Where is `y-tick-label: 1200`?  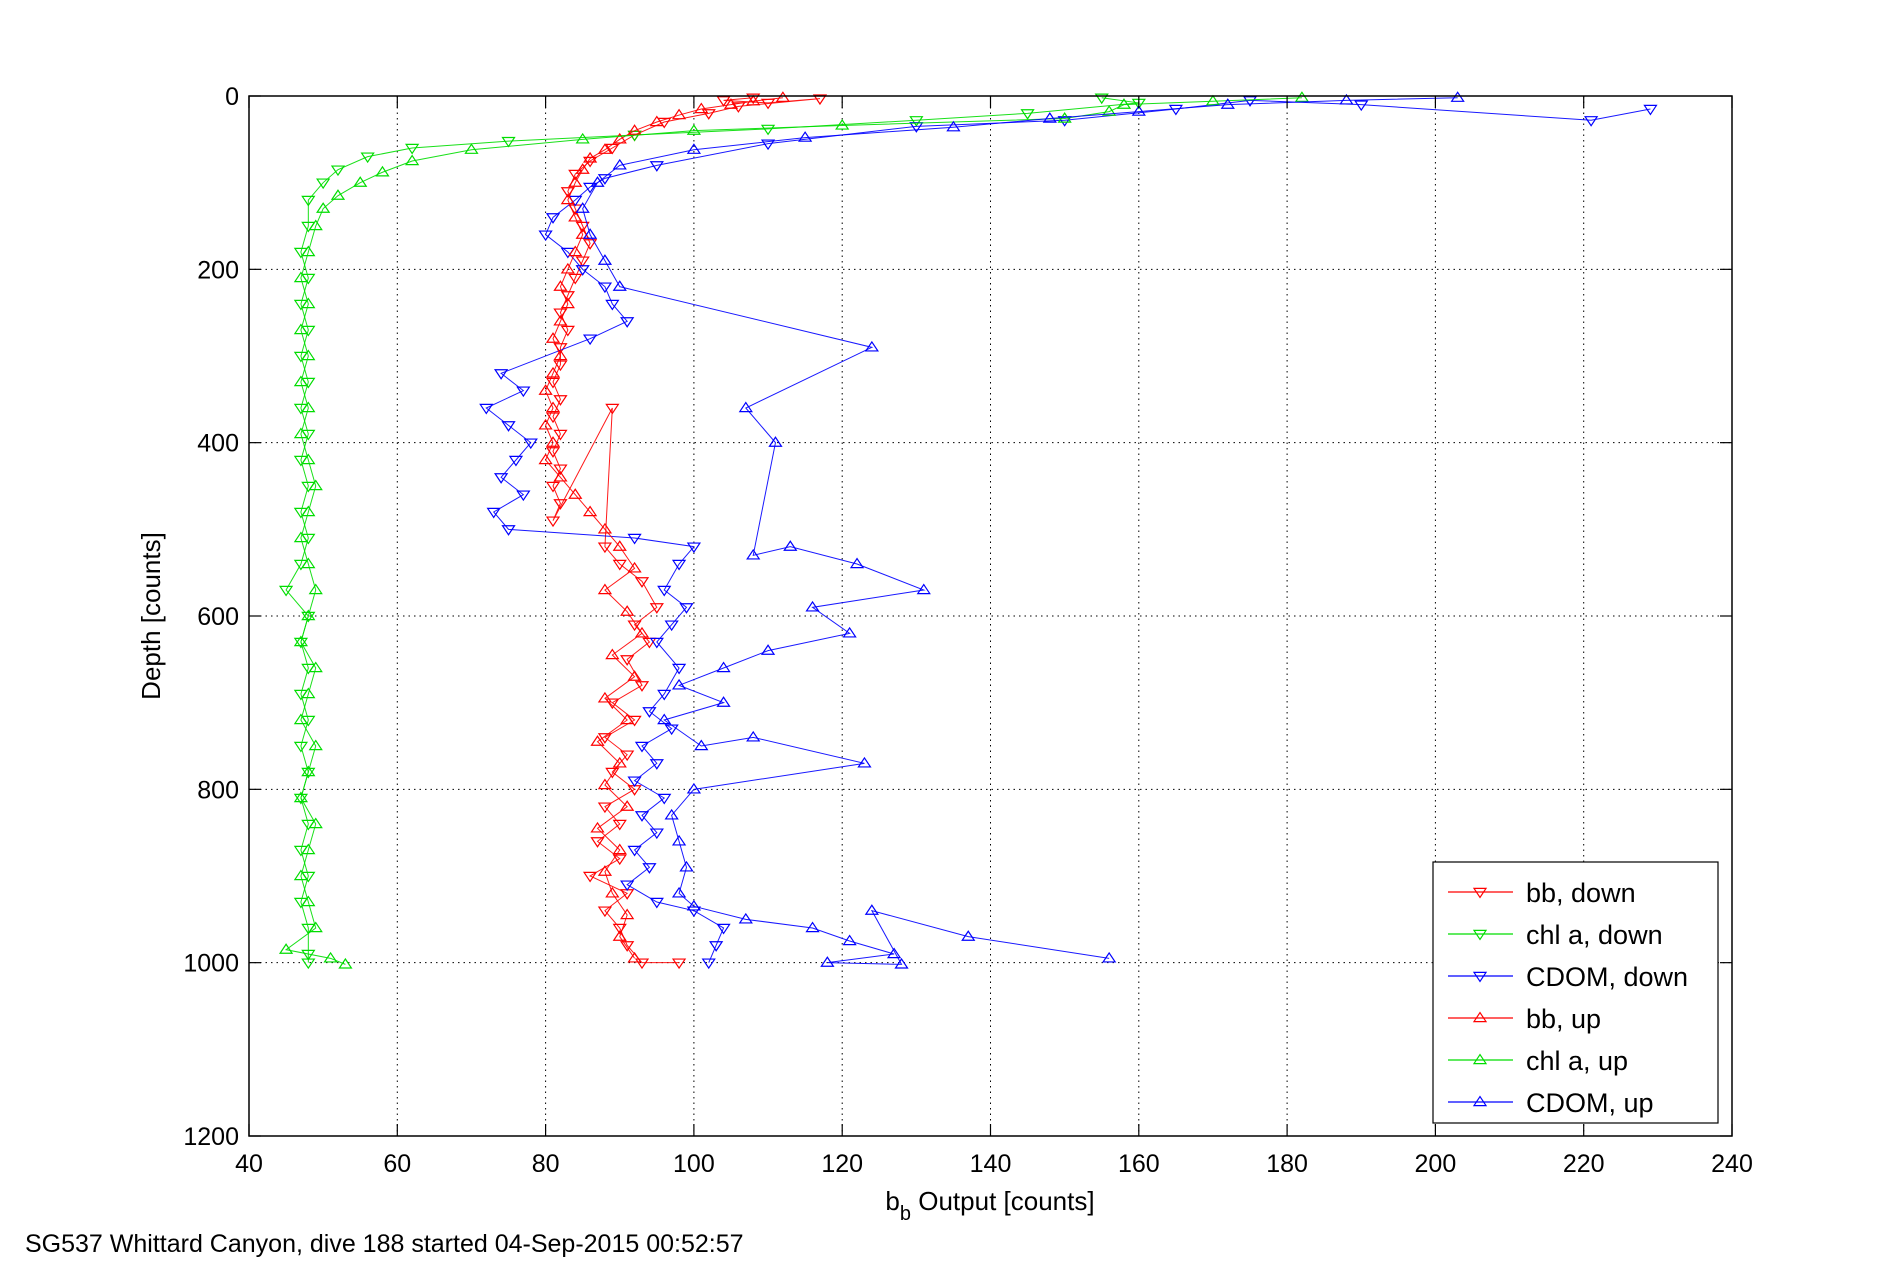 y-tick-label: 1200 is located at coordinates (211, 1137).